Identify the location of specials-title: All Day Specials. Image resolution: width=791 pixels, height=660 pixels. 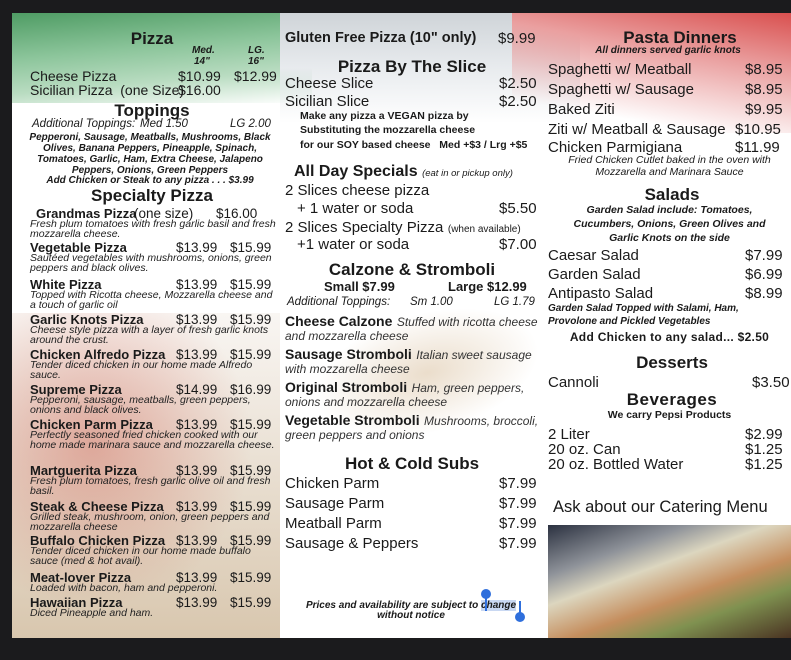
(356, 171).